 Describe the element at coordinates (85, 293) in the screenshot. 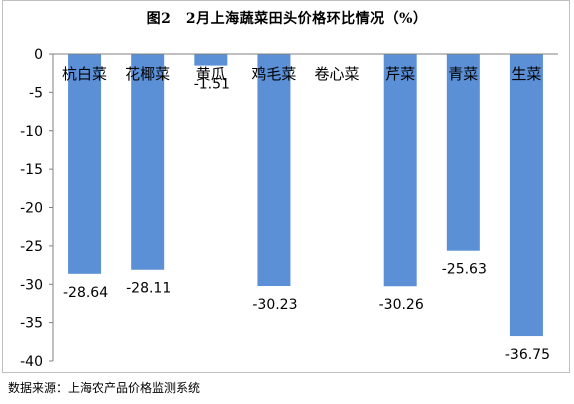

I see `data-label: -28.64` at that location.